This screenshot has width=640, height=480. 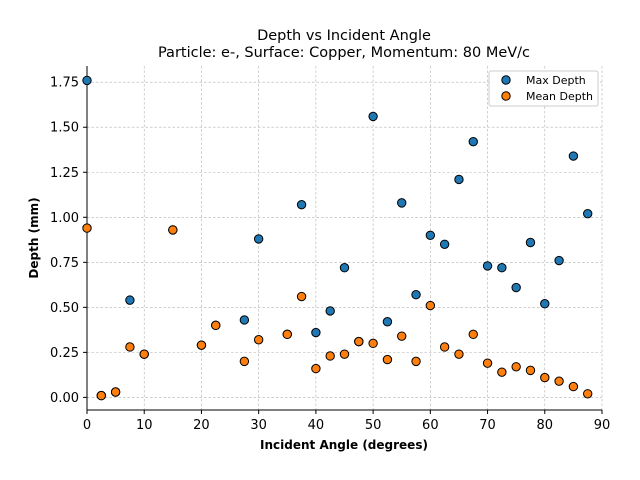 What do you see at coordinates (34, 237) in the screenshot?
I see `y-axis-label: Depth (mm)` at bounding box center [34, 237].